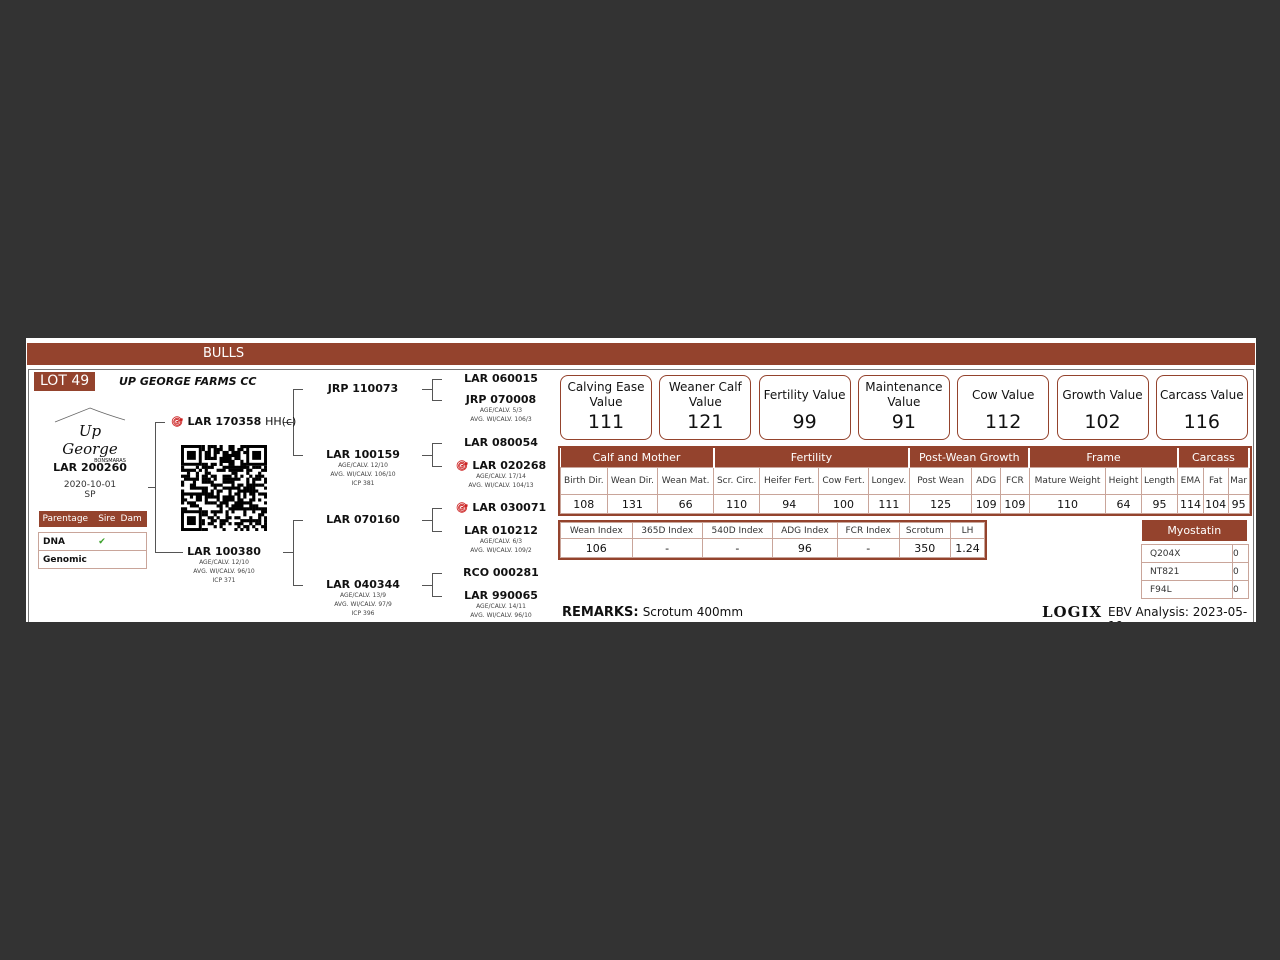  Describe the element at coordinates (1215, 481) in the screenshot. I see `ebv-label: Fat` at that location.